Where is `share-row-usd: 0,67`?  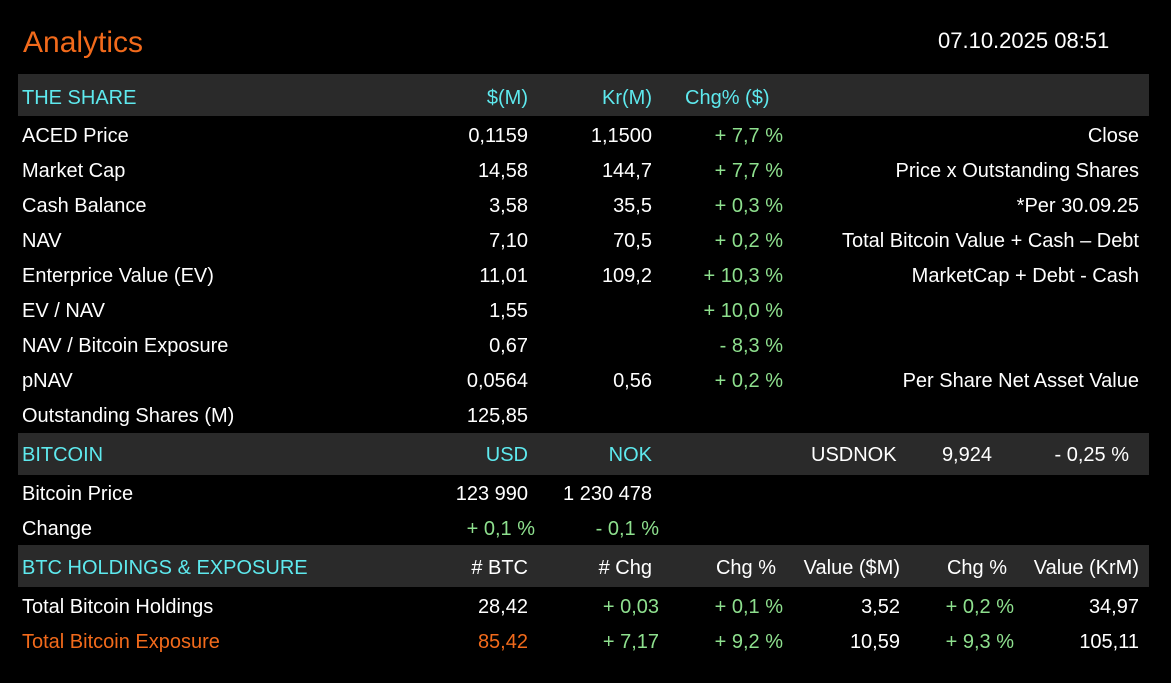
share-row-usd: 0,67 is located at coordinates (508, 346).